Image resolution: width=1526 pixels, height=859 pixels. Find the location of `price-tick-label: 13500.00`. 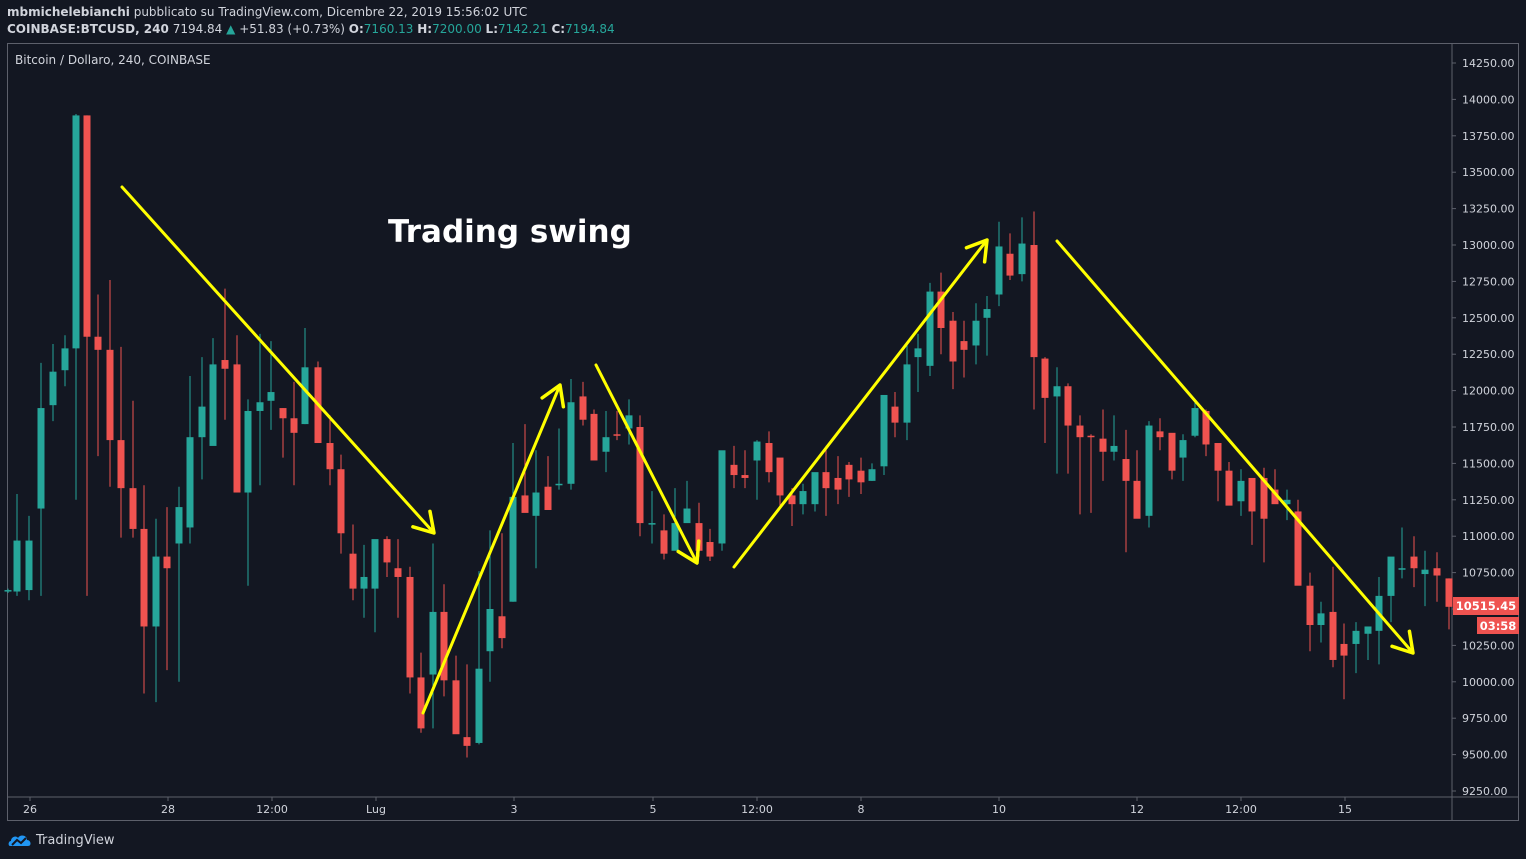

price-tick-label: 13500.00 is located at coordinates (1488, 172).